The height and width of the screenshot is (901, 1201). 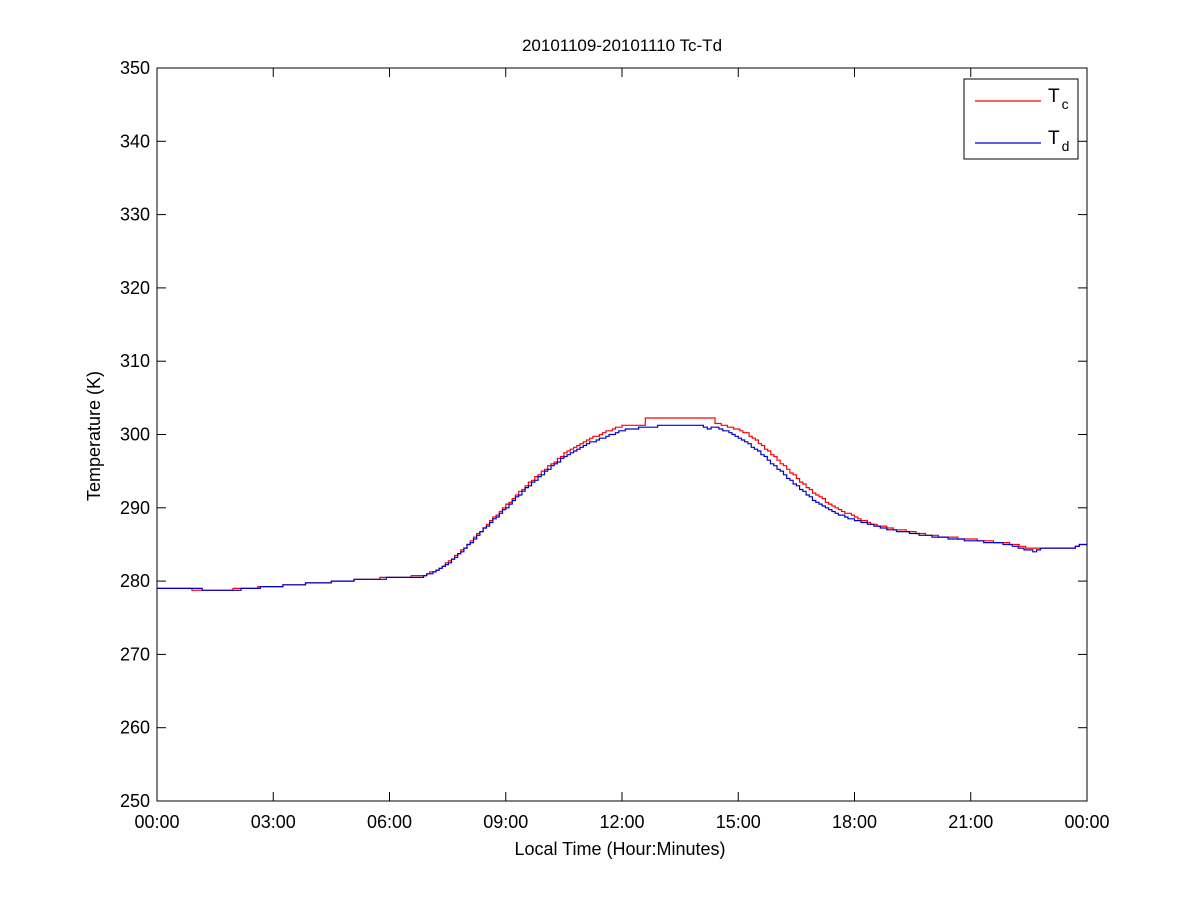 What do you see at coordinates (273, 822) in the screenshot?
I see `x-tick-label: 03:00` at bounding box center [273, 822].